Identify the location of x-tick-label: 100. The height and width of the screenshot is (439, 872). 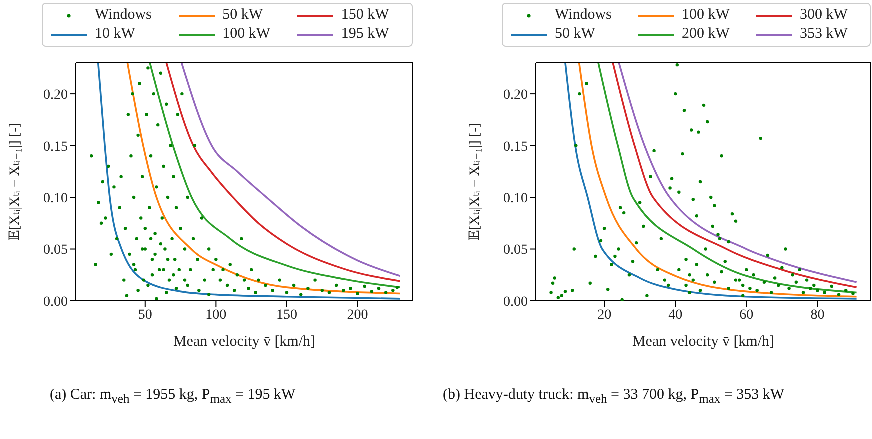
(216, 315).